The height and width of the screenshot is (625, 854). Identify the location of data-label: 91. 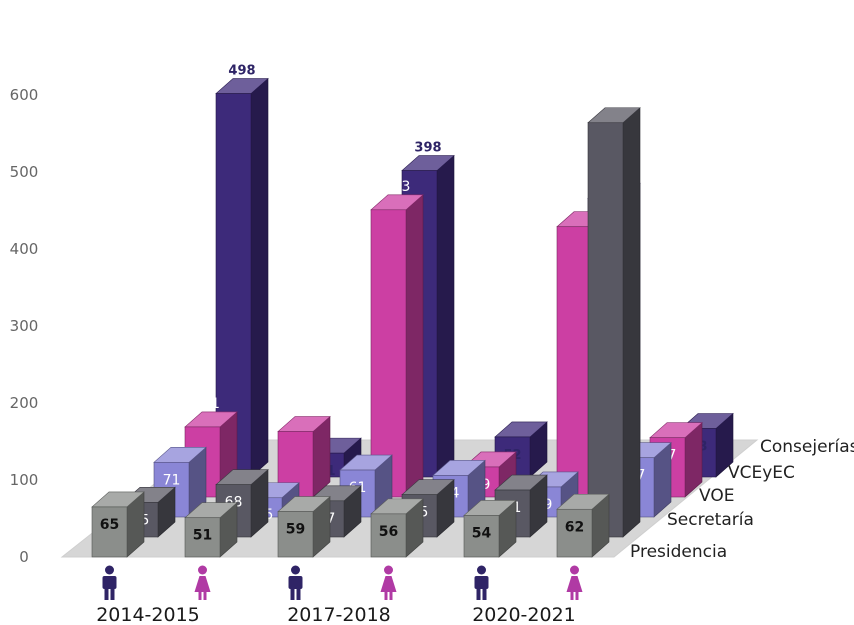
(211, 404).